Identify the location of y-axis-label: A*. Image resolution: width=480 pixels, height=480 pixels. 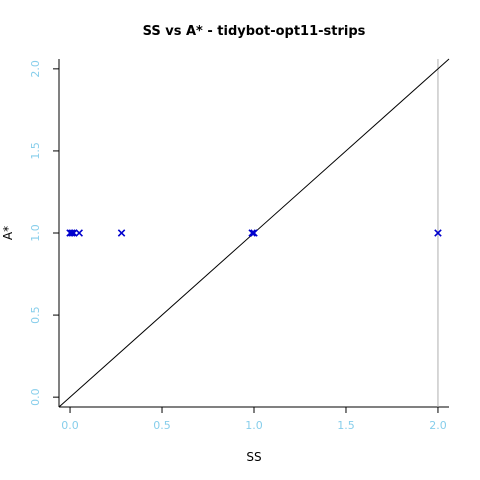
(8, 233).